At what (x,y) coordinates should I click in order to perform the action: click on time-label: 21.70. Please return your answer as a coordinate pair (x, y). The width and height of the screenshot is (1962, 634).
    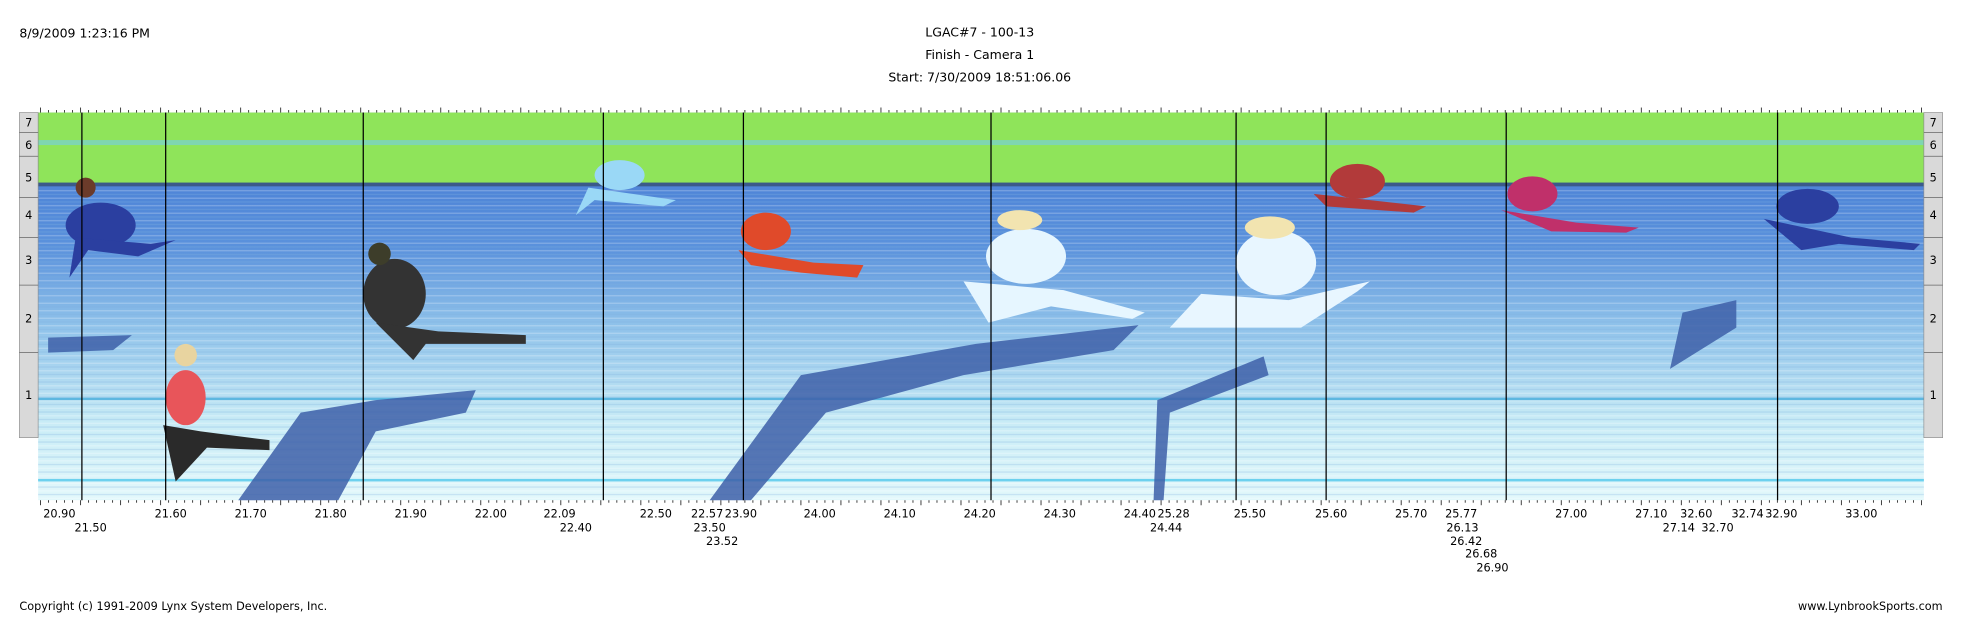
    Looking at the image, I should click on (251, 514).